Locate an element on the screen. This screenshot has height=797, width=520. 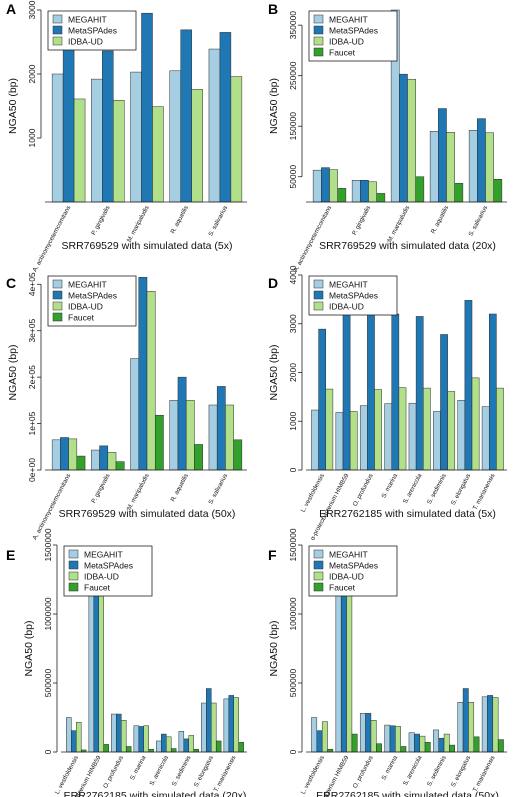
y-tick-label: 2e+05 is located at coordinates (32, 377).